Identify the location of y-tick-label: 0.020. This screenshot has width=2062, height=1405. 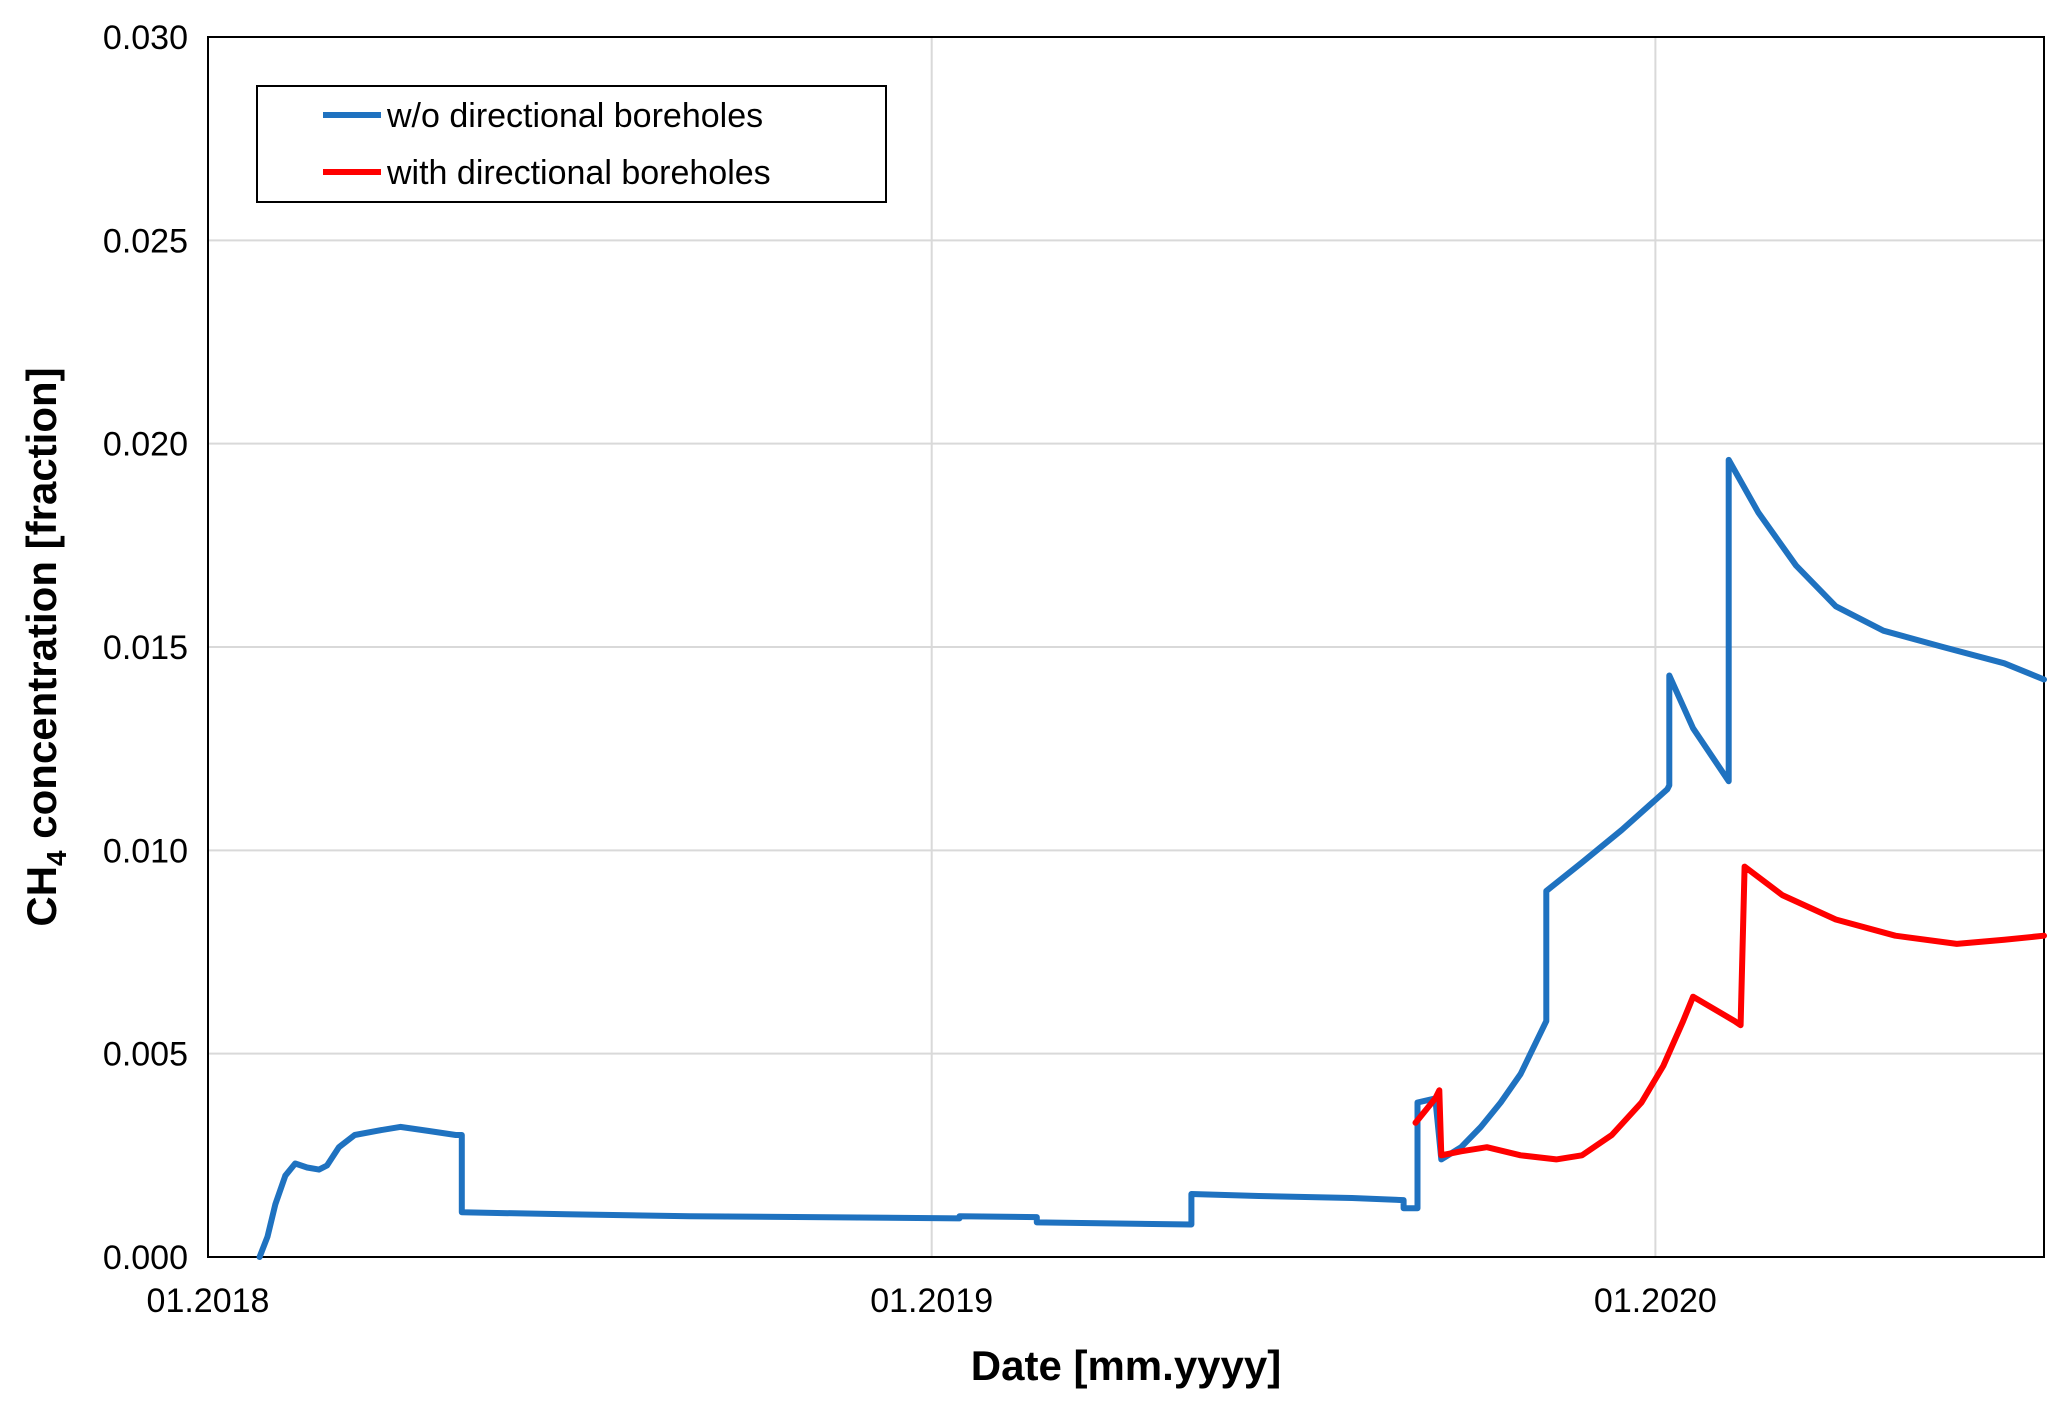
(145, 445).